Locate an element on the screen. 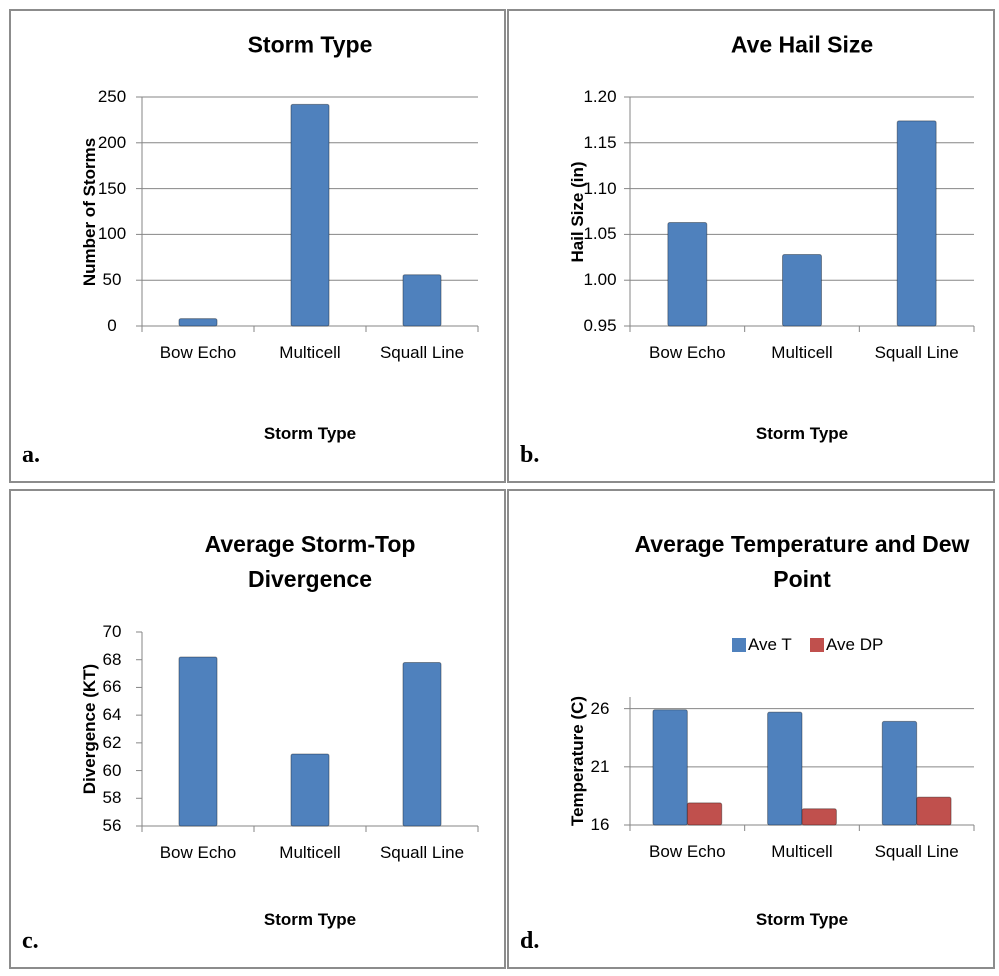  y-tick-label: 64 is located at coordinates (112, 715).